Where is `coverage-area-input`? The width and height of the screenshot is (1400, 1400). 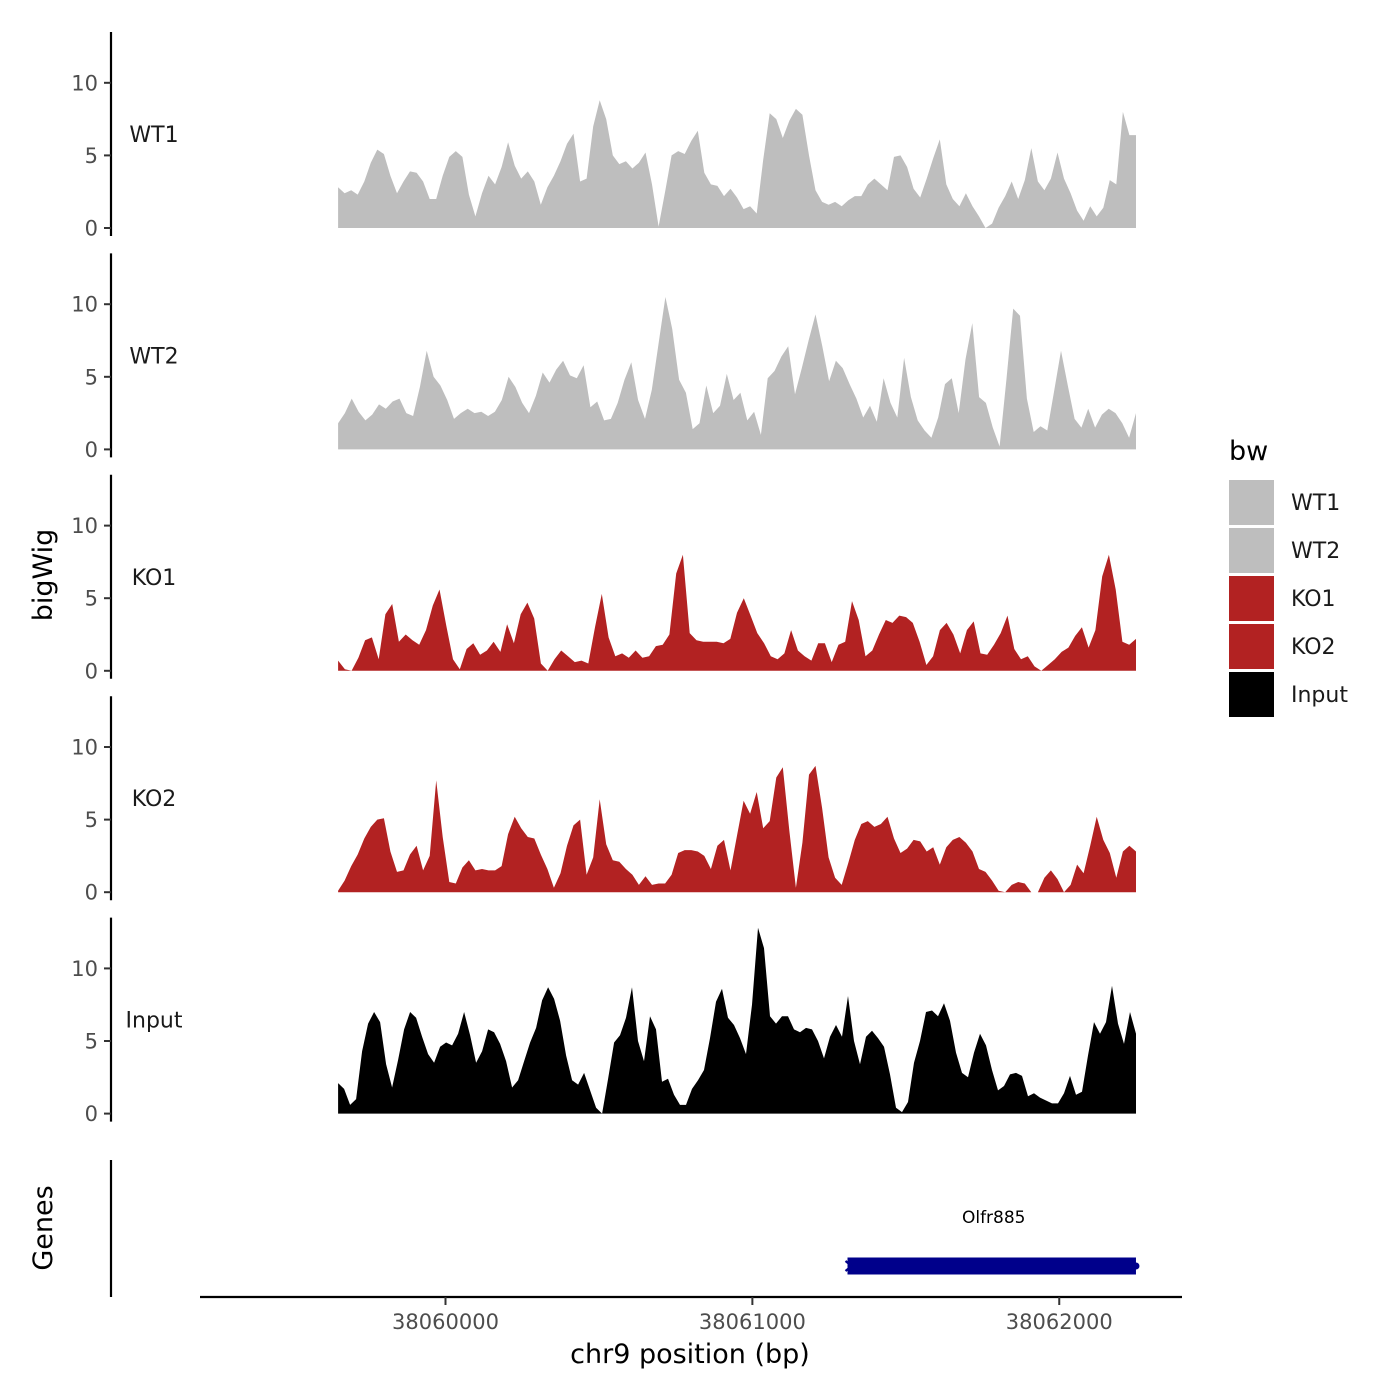 coverage-area-input is located at coordinates (737, 1020).